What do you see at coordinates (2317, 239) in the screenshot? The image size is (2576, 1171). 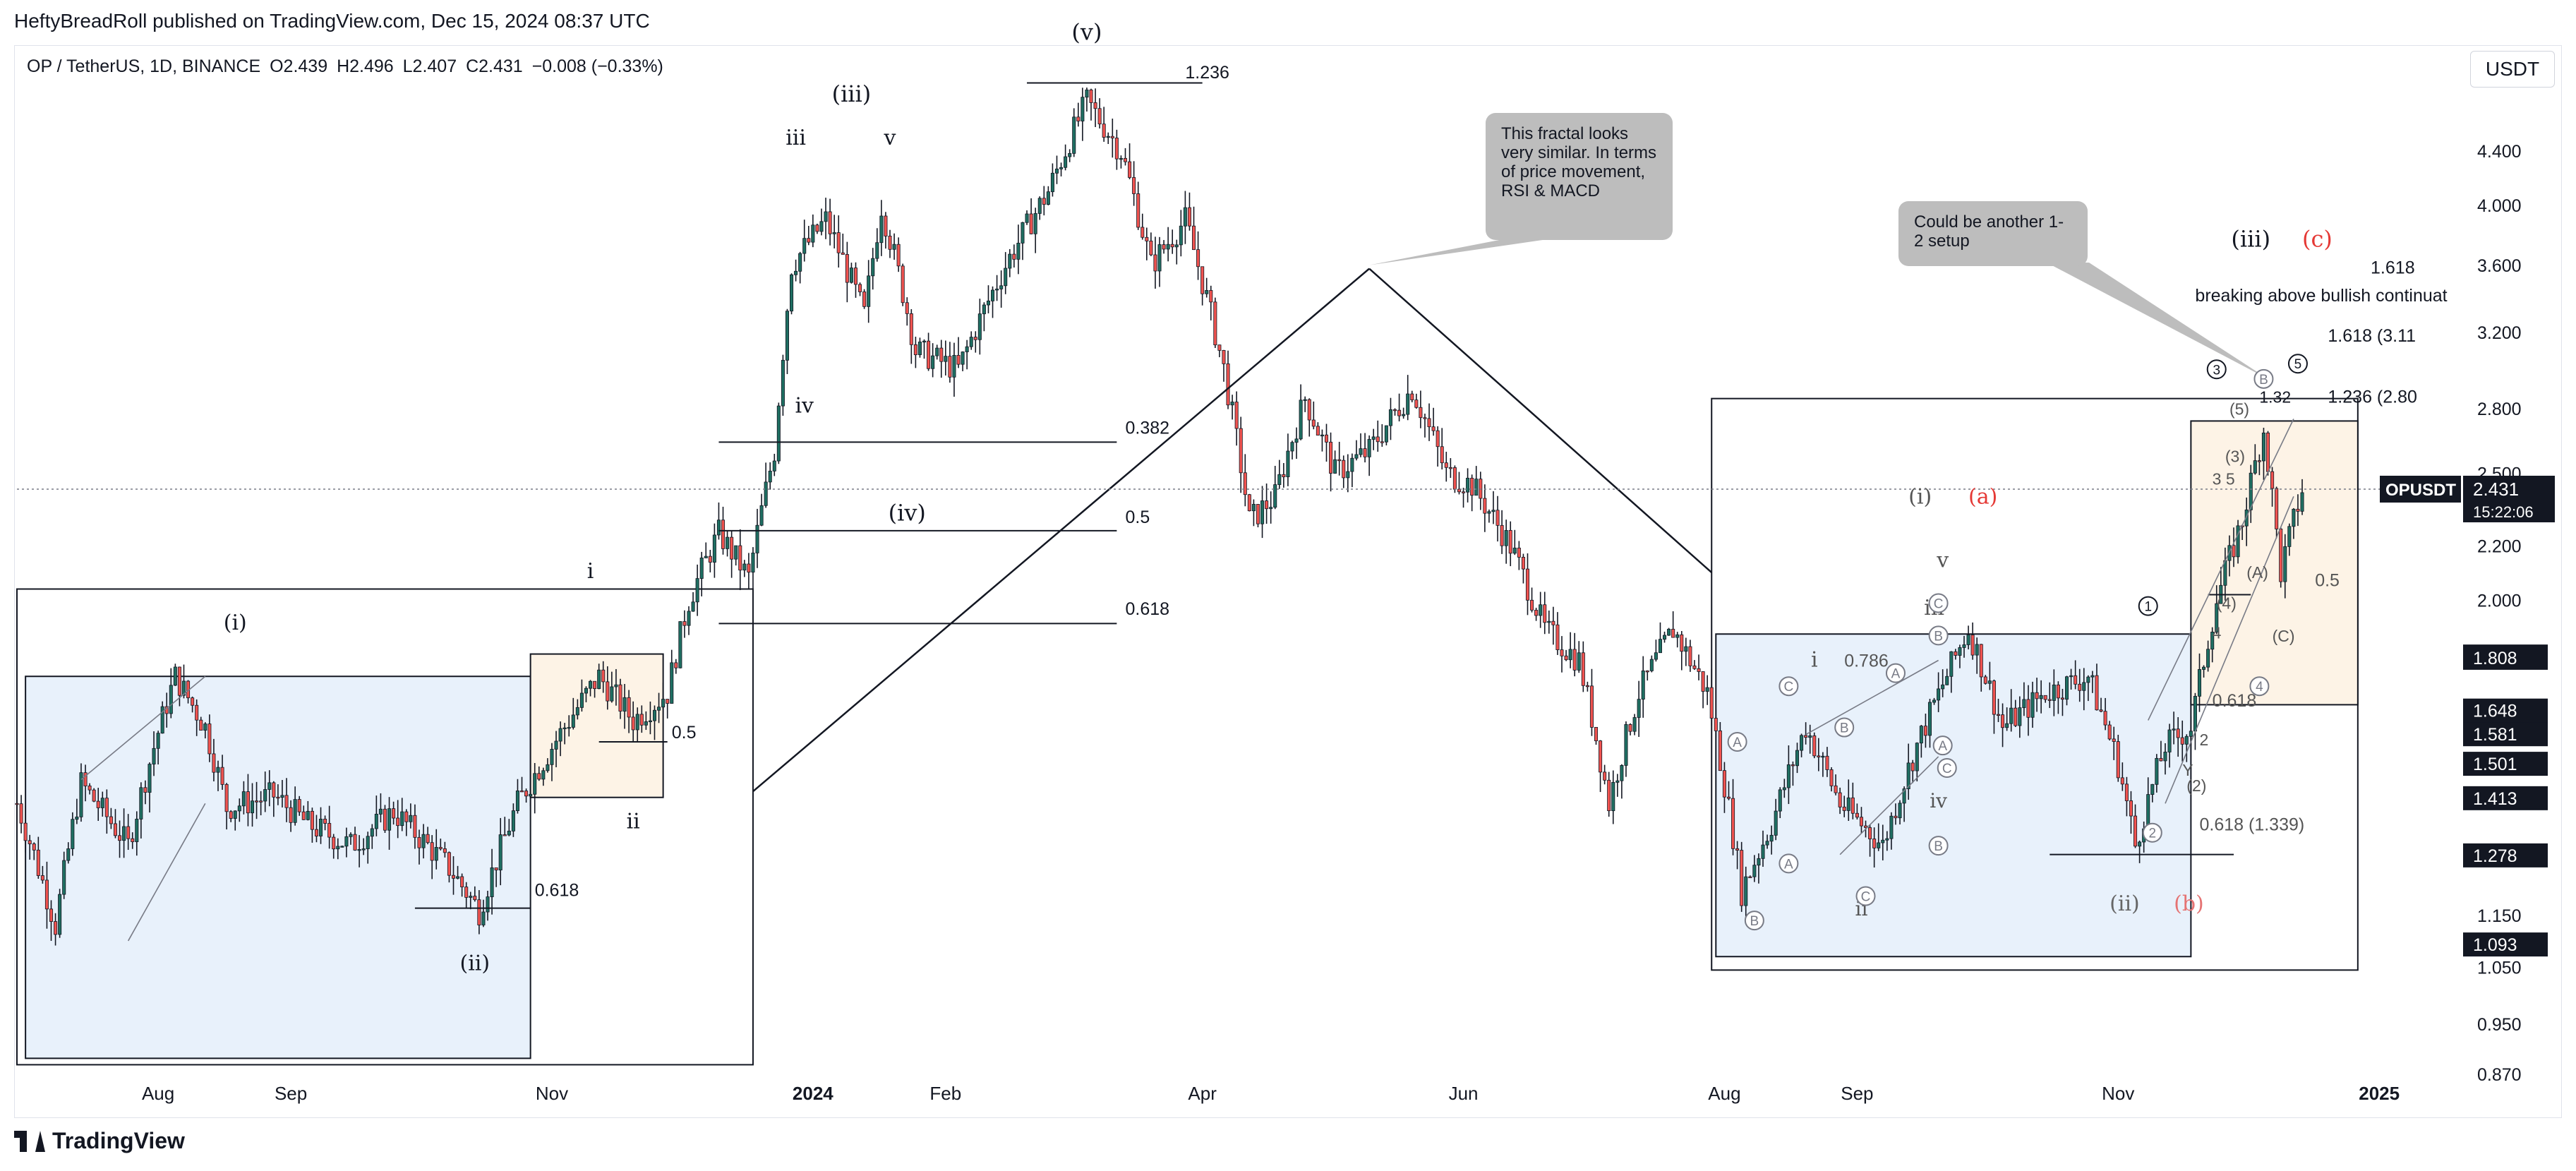 I see `label-r_iii_c_b: (c)` at bounding box center [2317, 239].